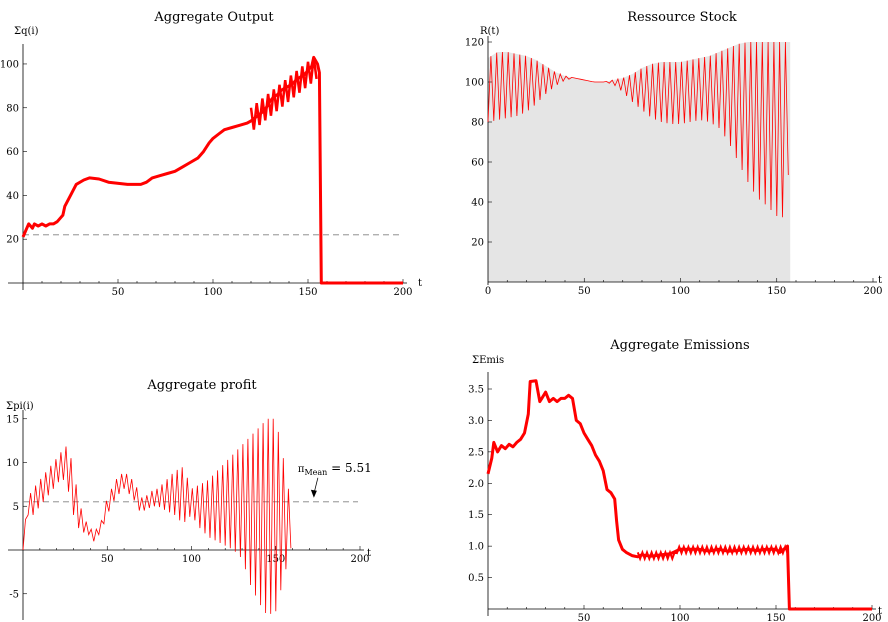  I want to click on chart-title: Aggregate profit, so click(201, 385).